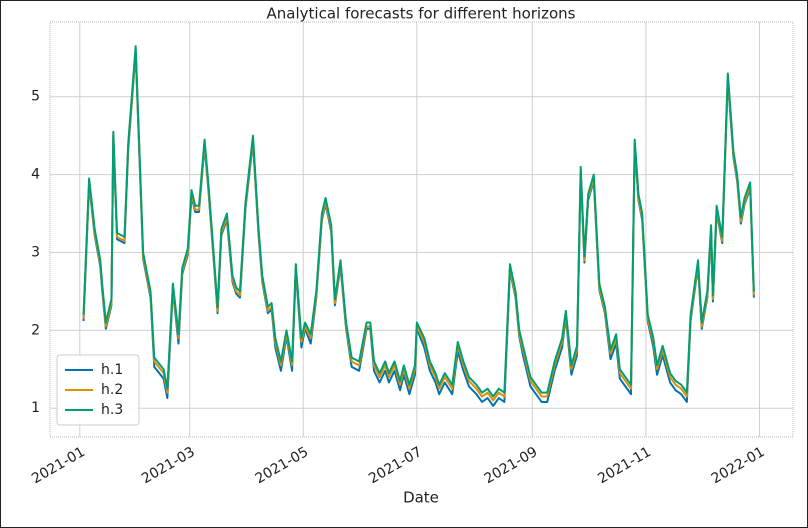 This screenshot has width=808, height=528. Describe the element at coordinates (35, 330) in the screenshot. I see `y-tick-label: 2` at that location.